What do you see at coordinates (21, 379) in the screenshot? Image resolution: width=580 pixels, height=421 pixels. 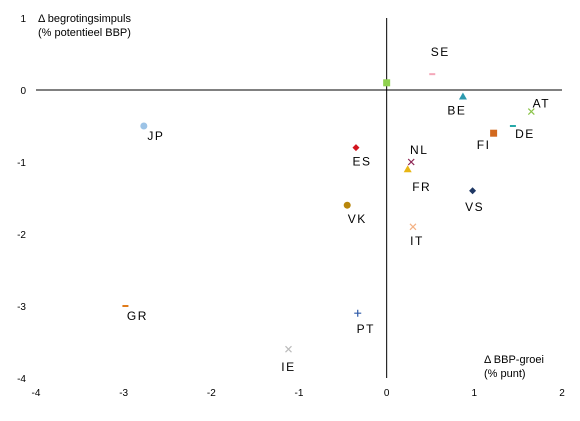 I see `y-tick-label: -4` at bounding box center [21, 379].